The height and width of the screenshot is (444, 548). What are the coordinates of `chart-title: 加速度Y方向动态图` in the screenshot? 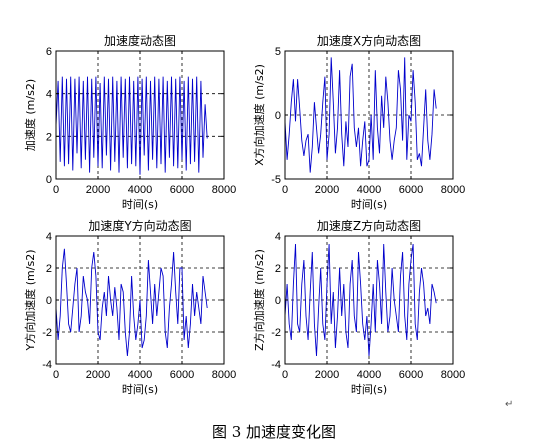 It's located at (139, 225).